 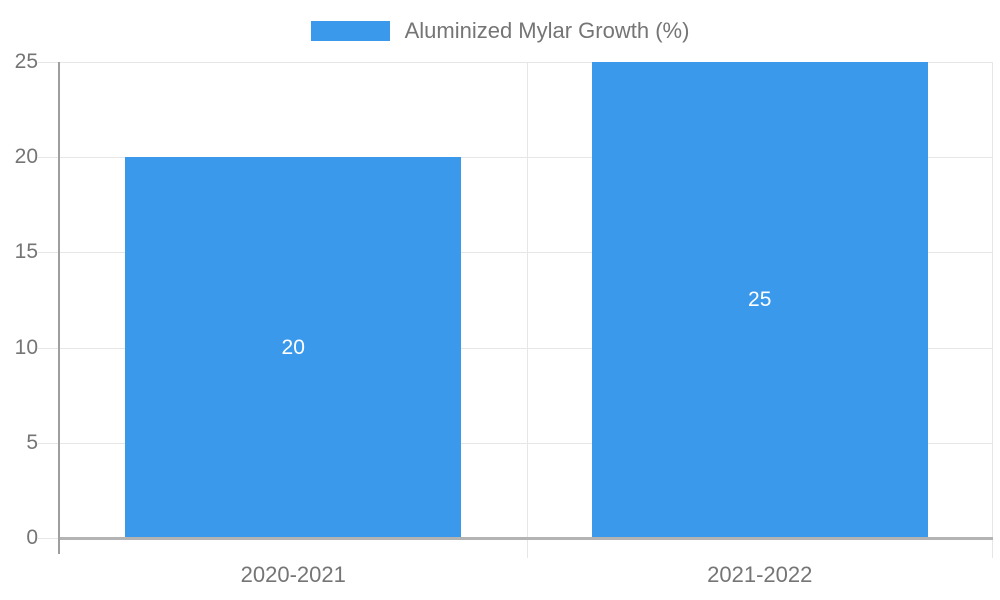 I want to click on bar-value-label: 25, so click(x=760, y=299).